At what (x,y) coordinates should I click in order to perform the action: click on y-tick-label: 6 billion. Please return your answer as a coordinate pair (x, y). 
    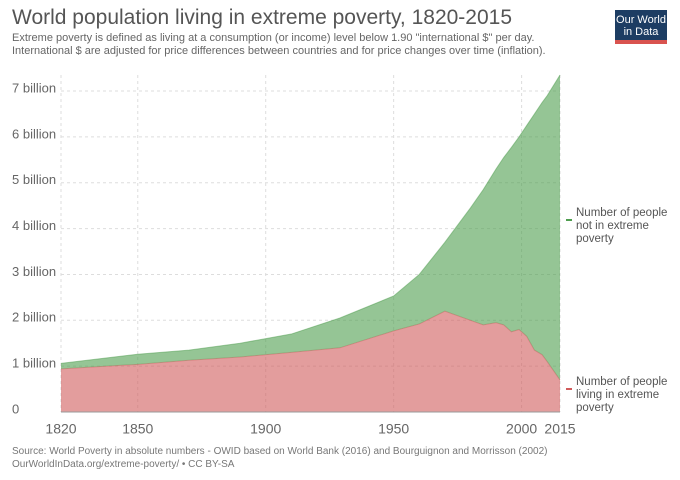
    Looking at the image, I should click on (34, 133).